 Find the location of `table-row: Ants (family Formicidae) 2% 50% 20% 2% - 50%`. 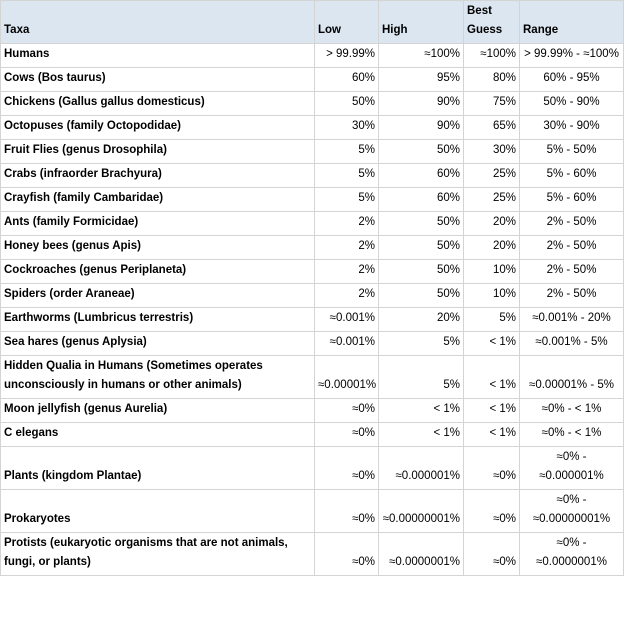

table-row: Ants (family Formicidae) 2% 50% 20% 2% - 50% is located at coordinates (312, 223).